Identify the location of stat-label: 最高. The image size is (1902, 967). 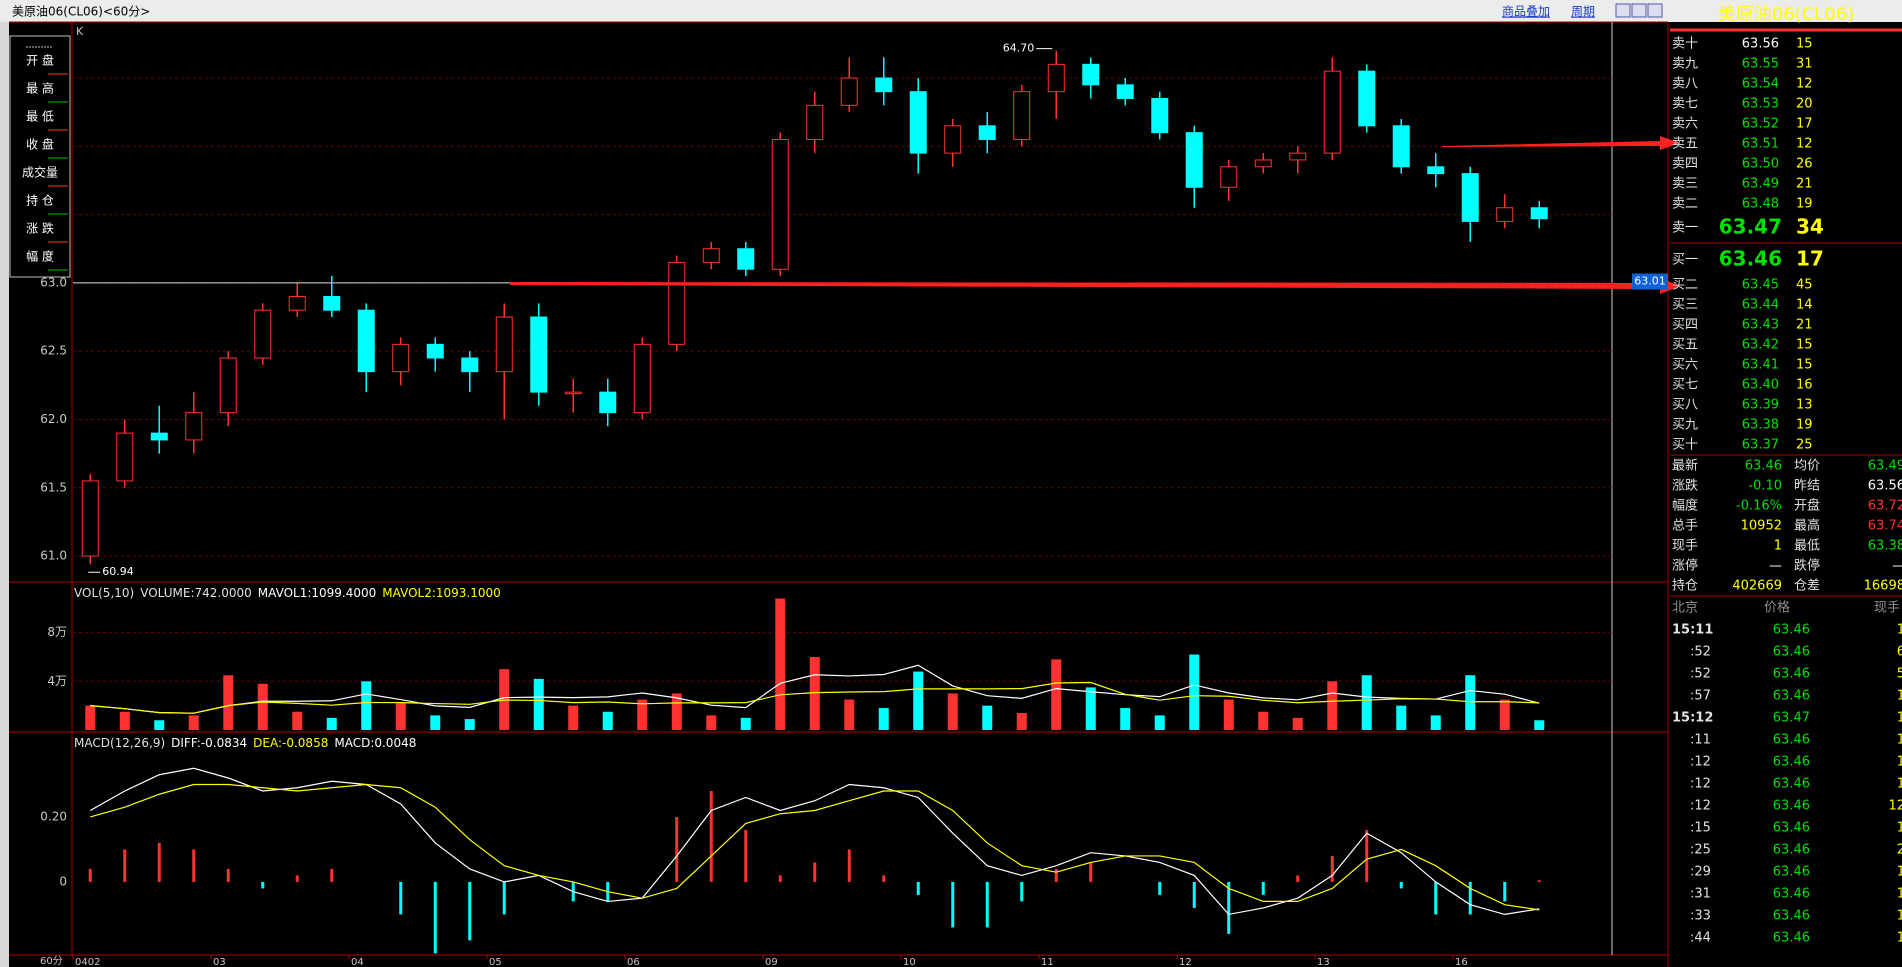
(1807, 526).